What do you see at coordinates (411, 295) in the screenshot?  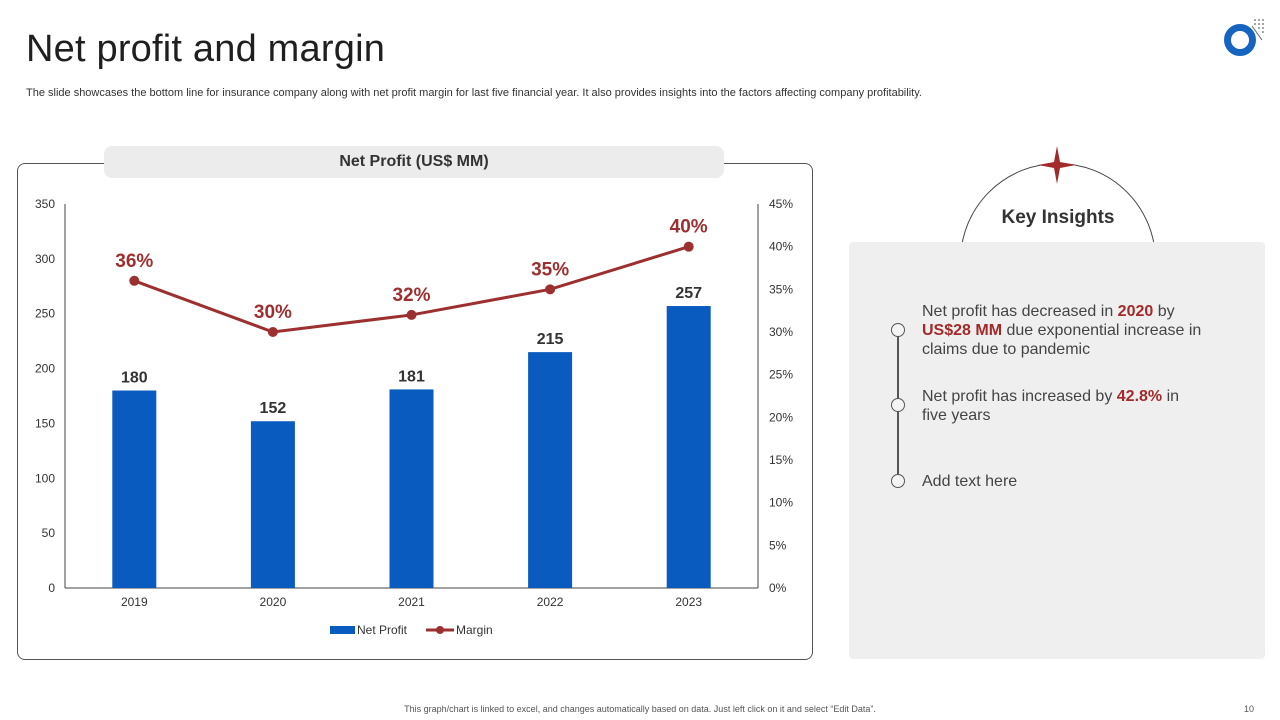 I see `margin-data-label: 32%` at bounding box center [411, 295].